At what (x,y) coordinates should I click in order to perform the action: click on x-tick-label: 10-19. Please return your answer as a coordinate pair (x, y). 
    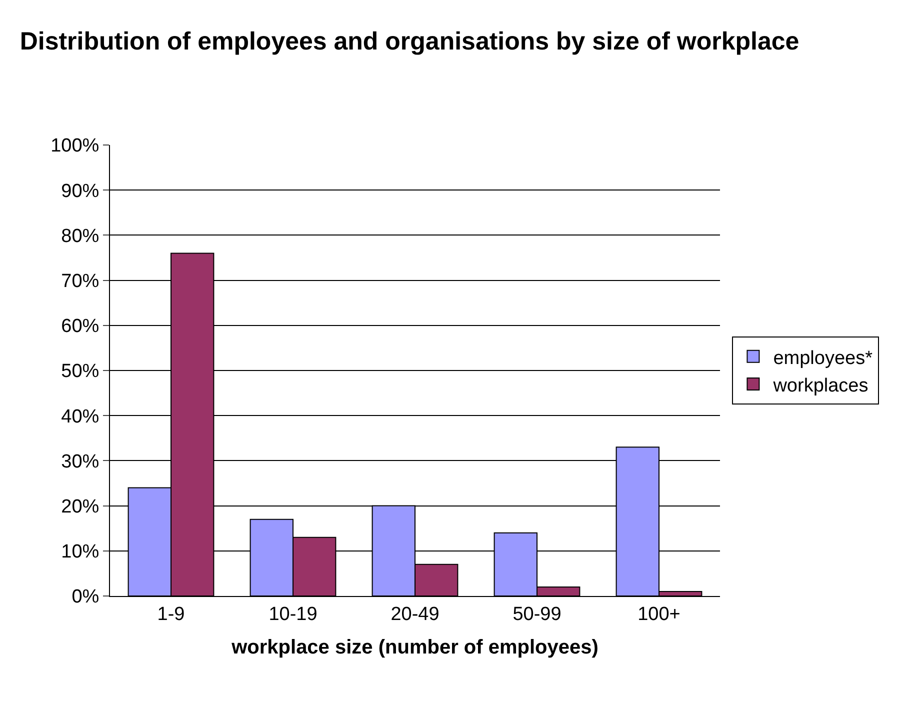
    Looking at the image, I should click on (293, 614).